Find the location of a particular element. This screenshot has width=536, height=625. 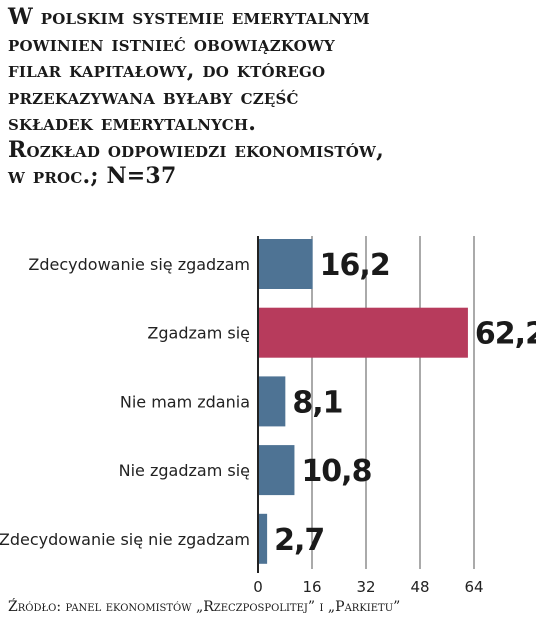

category-label: Nie mam zdania is located at coordinates (185, 401).